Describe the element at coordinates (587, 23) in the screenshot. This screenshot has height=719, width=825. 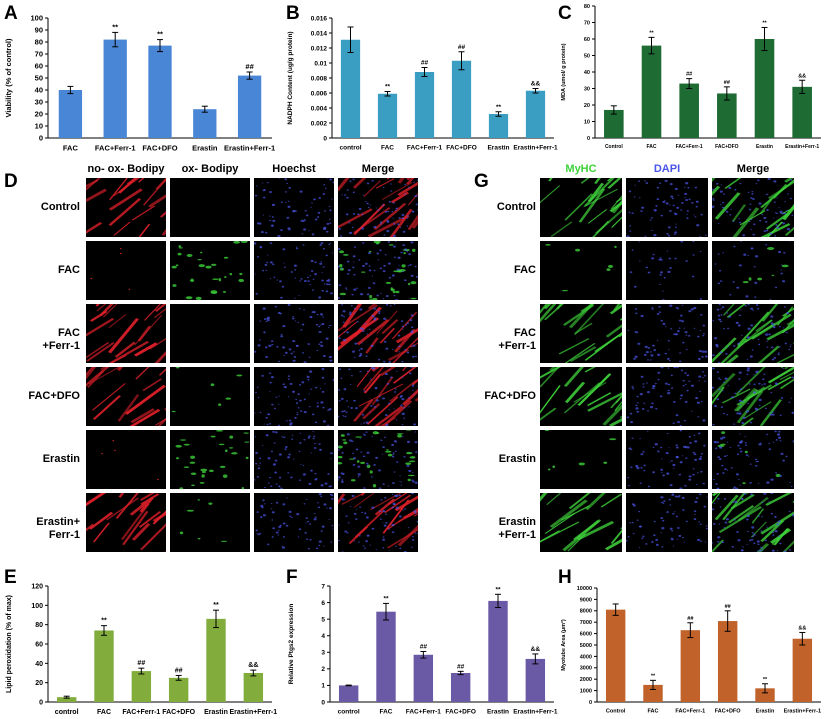
I see `y-tick-label: 70` at that location.